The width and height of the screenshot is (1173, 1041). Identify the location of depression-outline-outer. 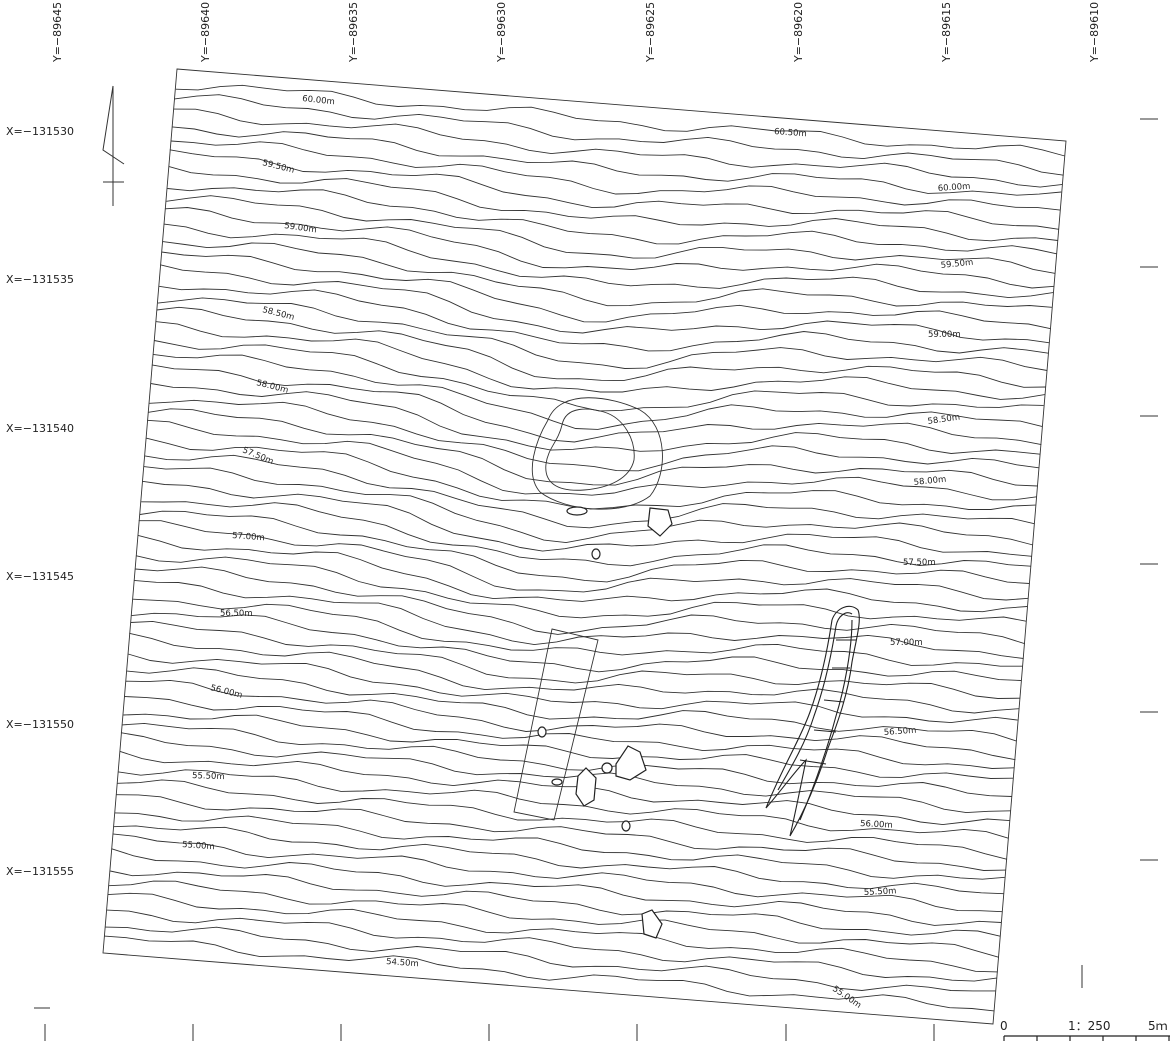
(597, 453).